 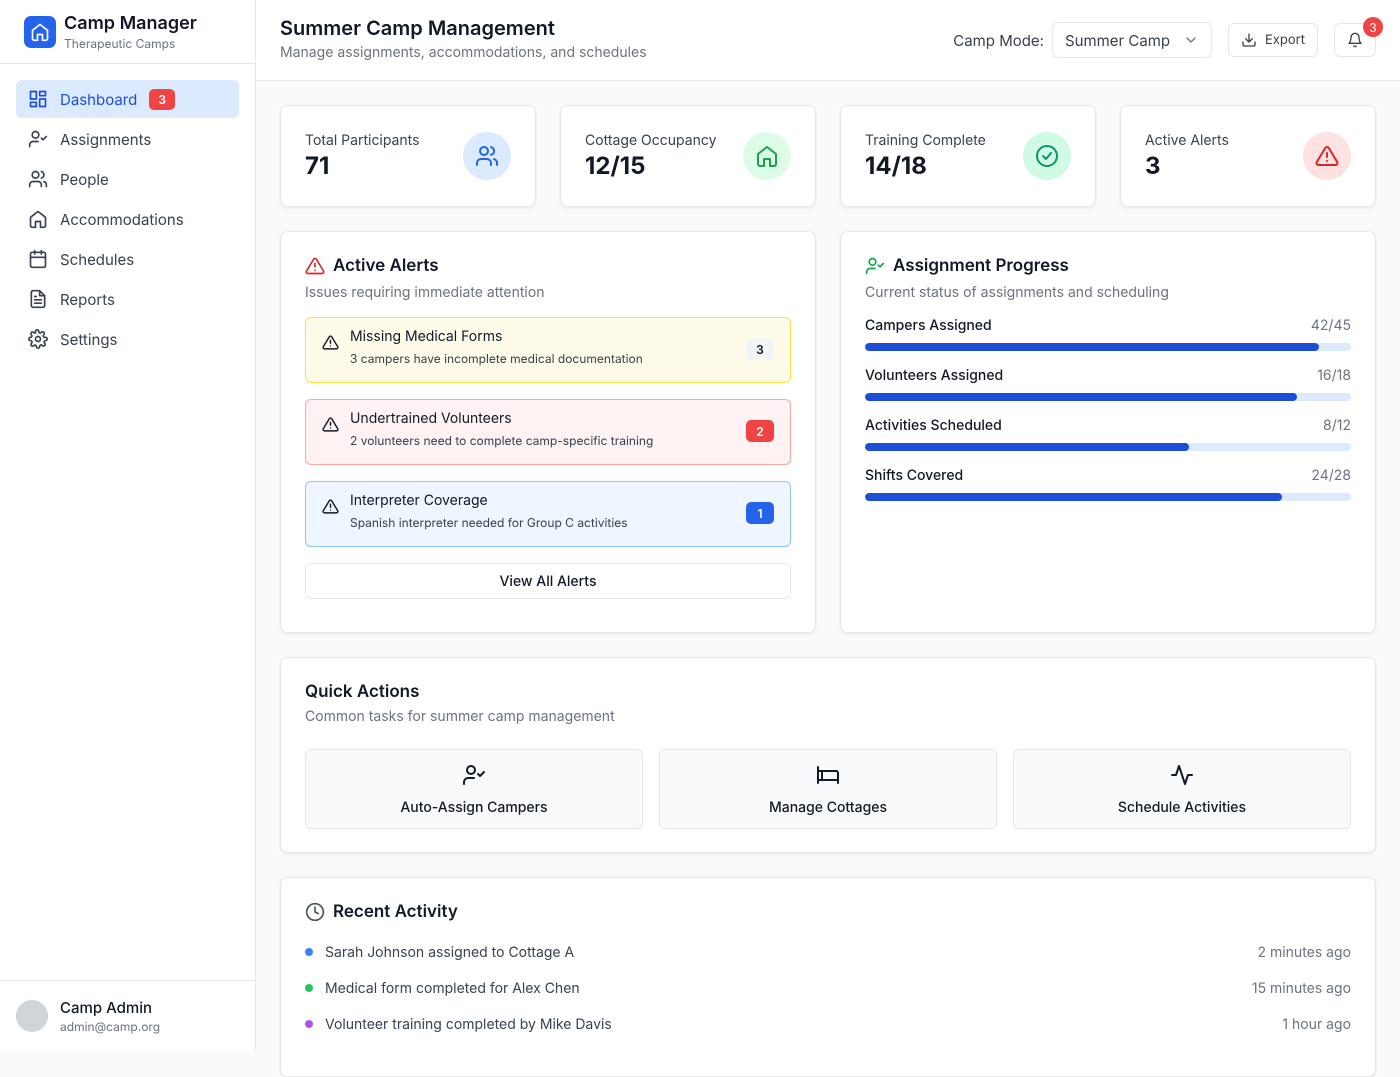 I want to click on quick-action-button: Auto-Assign Campers, so click(x=474, y=789).